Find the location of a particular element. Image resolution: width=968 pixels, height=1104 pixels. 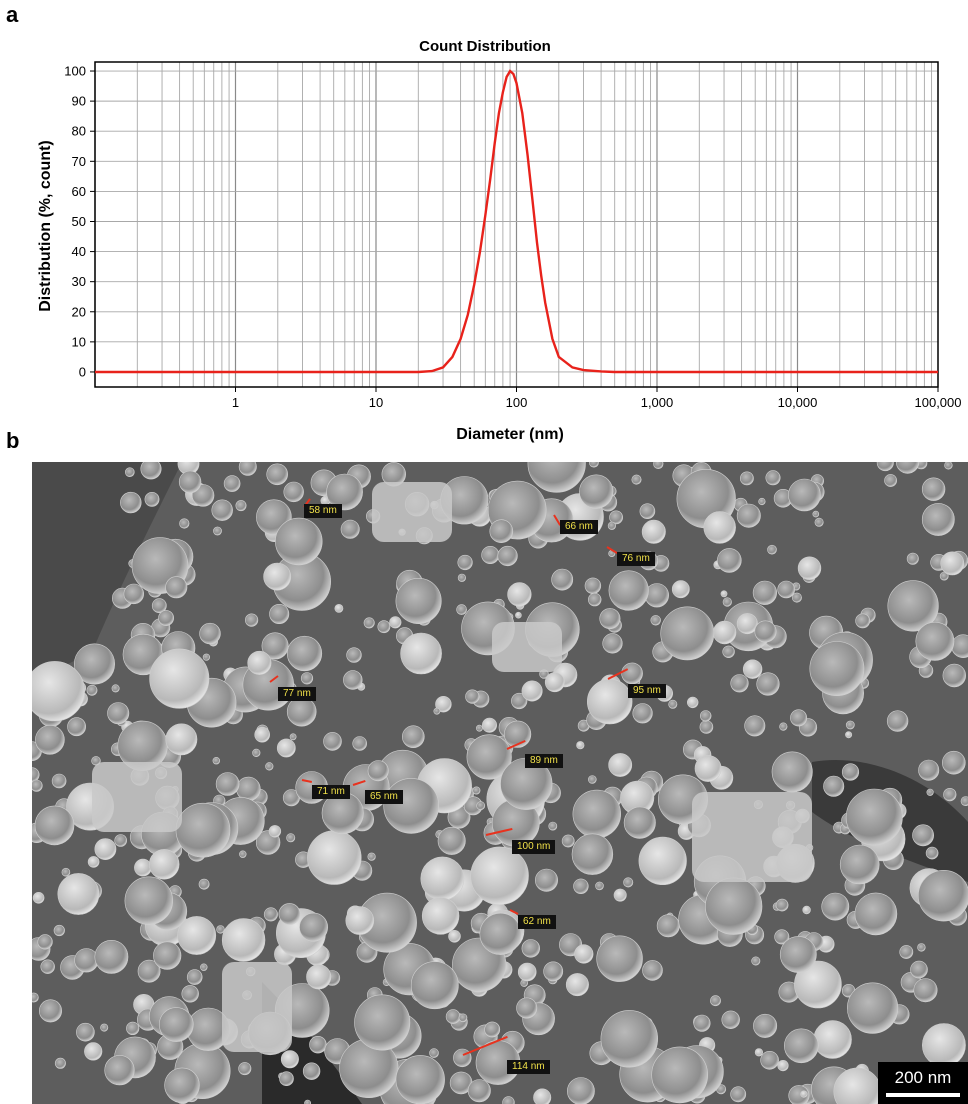

measurement-label: 95 nm is located at coordinates (647, 691).